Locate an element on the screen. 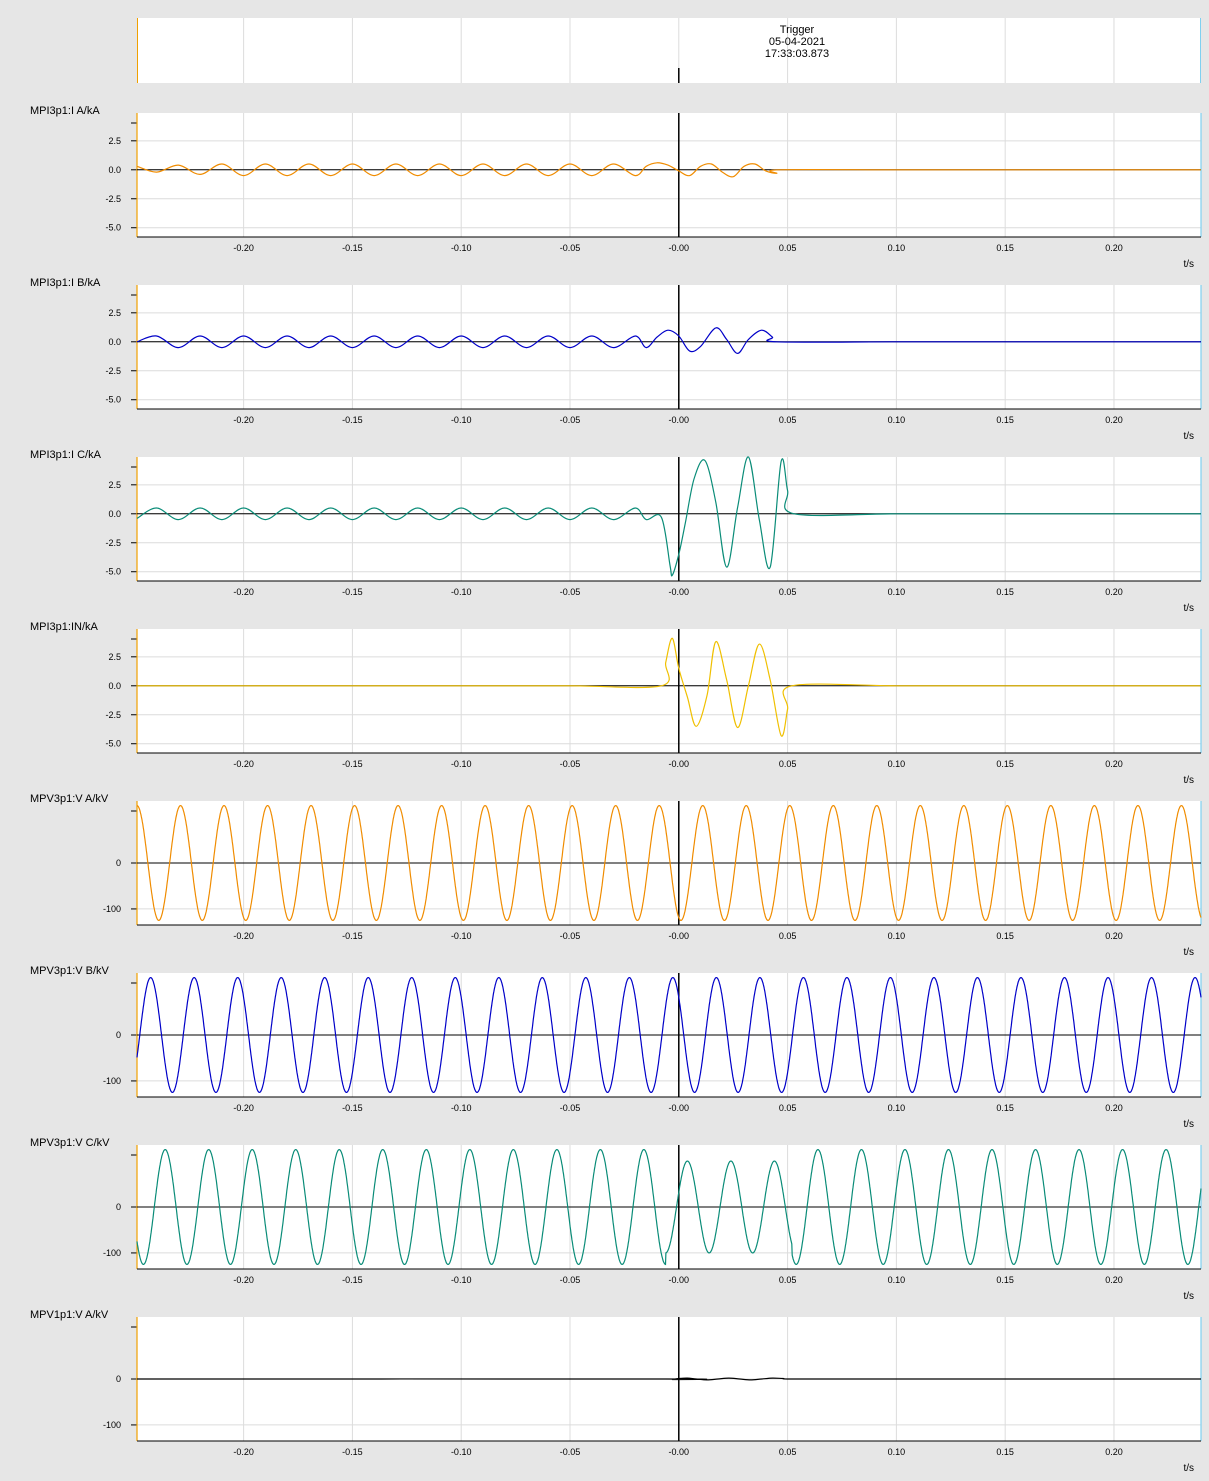 This screenshot has width=1209, height=1481. channel-label: MPI3p1:I C/kA is located at coordinates (65, 455).